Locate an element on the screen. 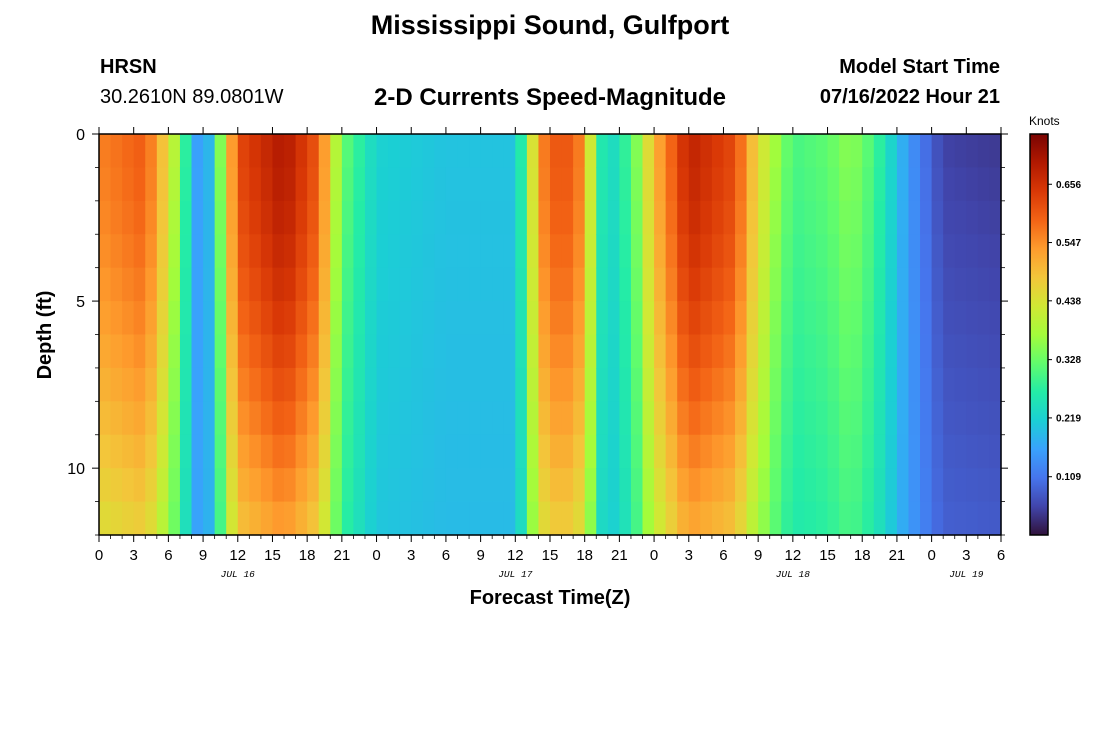  x-tick-label: 18 is located at coordinates (862, 555).